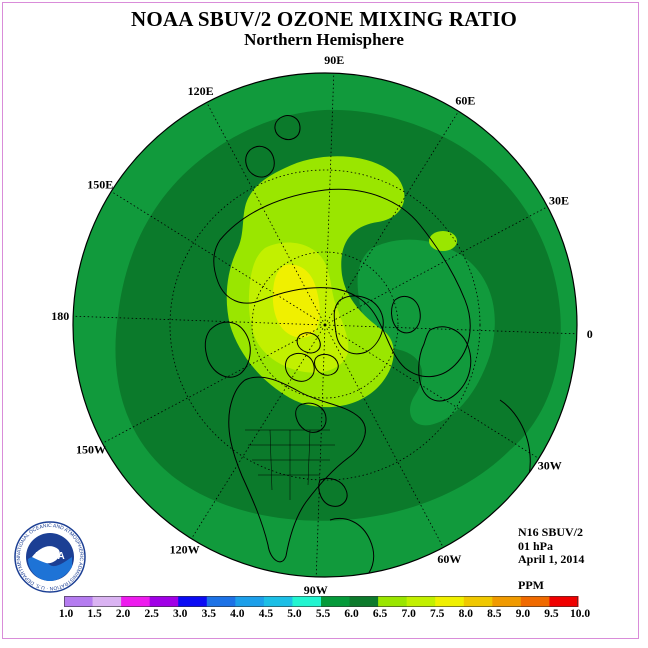  I want to click on info-block: N16 SBUV/2 01 hPa April 1, 2014 PPM, so click(551, 558).